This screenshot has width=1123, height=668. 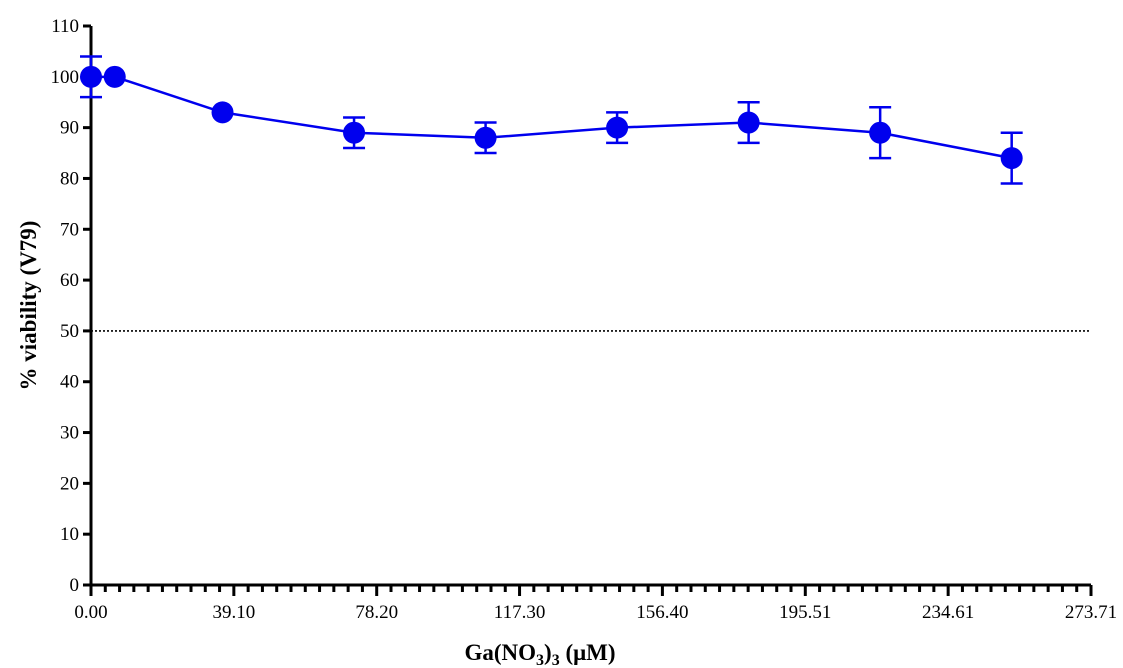 I want to click on y-tick-label: 30, so click(x=69, y=433).